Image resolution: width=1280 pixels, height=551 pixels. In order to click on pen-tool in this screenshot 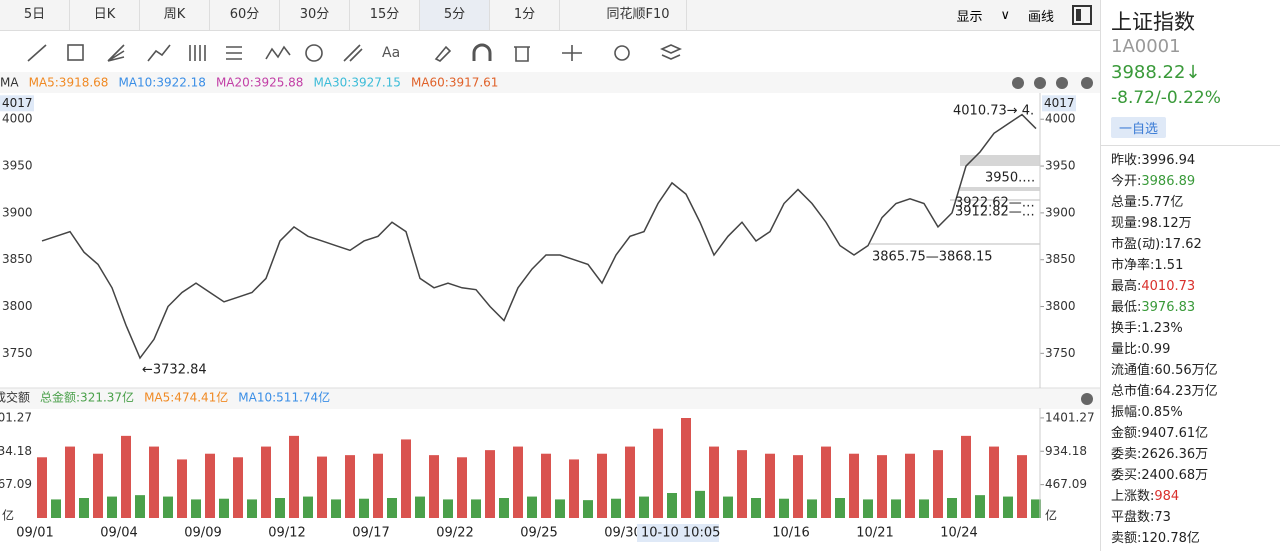, I will do `click(443, 53)`.